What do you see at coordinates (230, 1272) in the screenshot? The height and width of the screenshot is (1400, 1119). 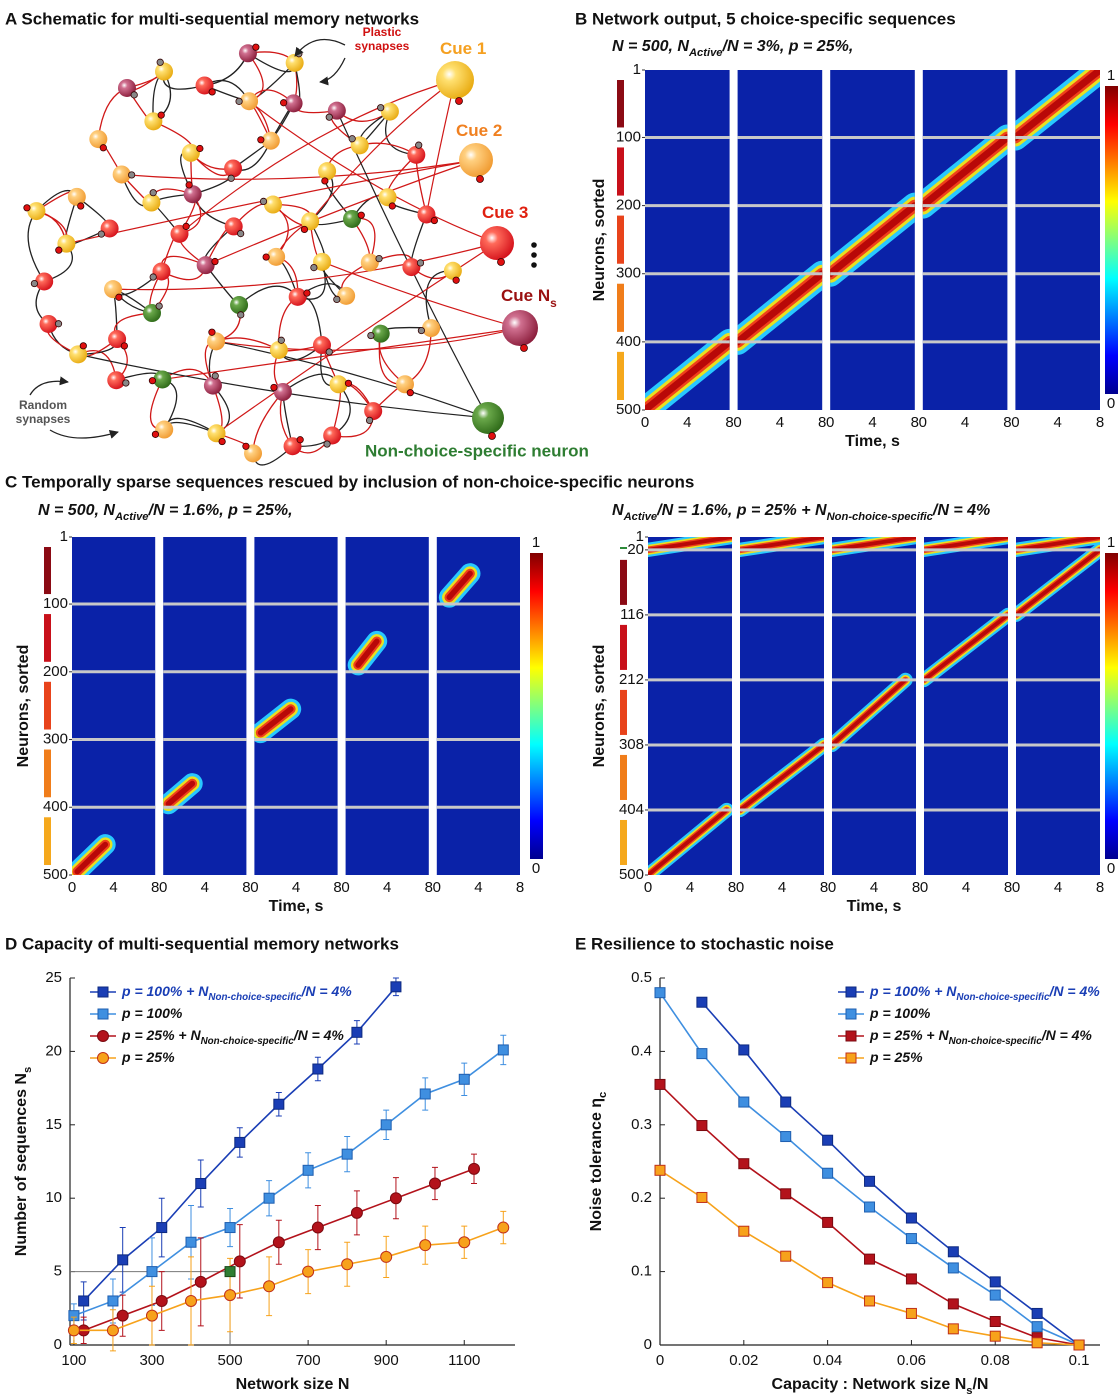 I see `highlight-marker` at bounding box center [230, 1272].